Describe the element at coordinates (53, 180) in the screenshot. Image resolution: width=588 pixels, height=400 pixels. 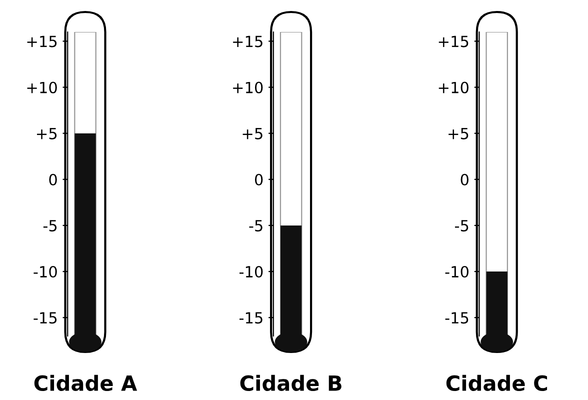
I see `y-tick-label: 0` at that location.